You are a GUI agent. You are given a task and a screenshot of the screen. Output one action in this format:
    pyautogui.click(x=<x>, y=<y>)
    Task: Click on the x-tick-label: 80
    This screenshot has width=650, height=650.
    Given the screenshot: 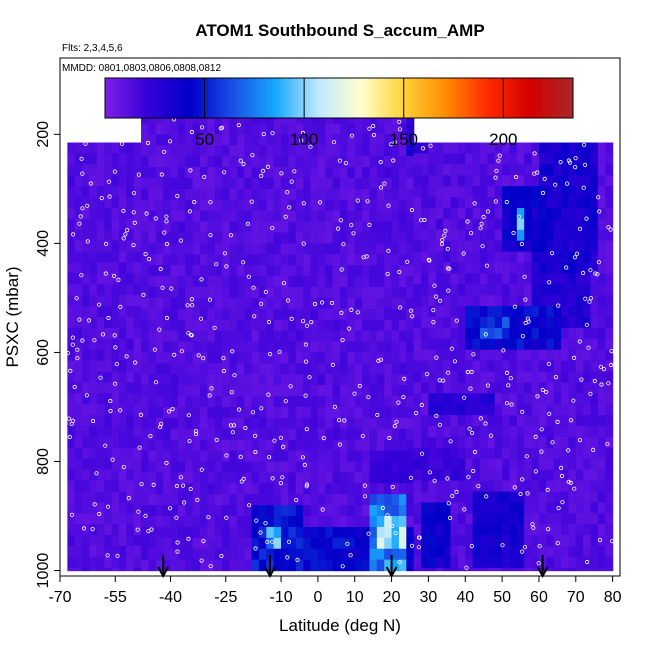 What is the action you would take?
    pyautogui.click(x=613, y=597)
    